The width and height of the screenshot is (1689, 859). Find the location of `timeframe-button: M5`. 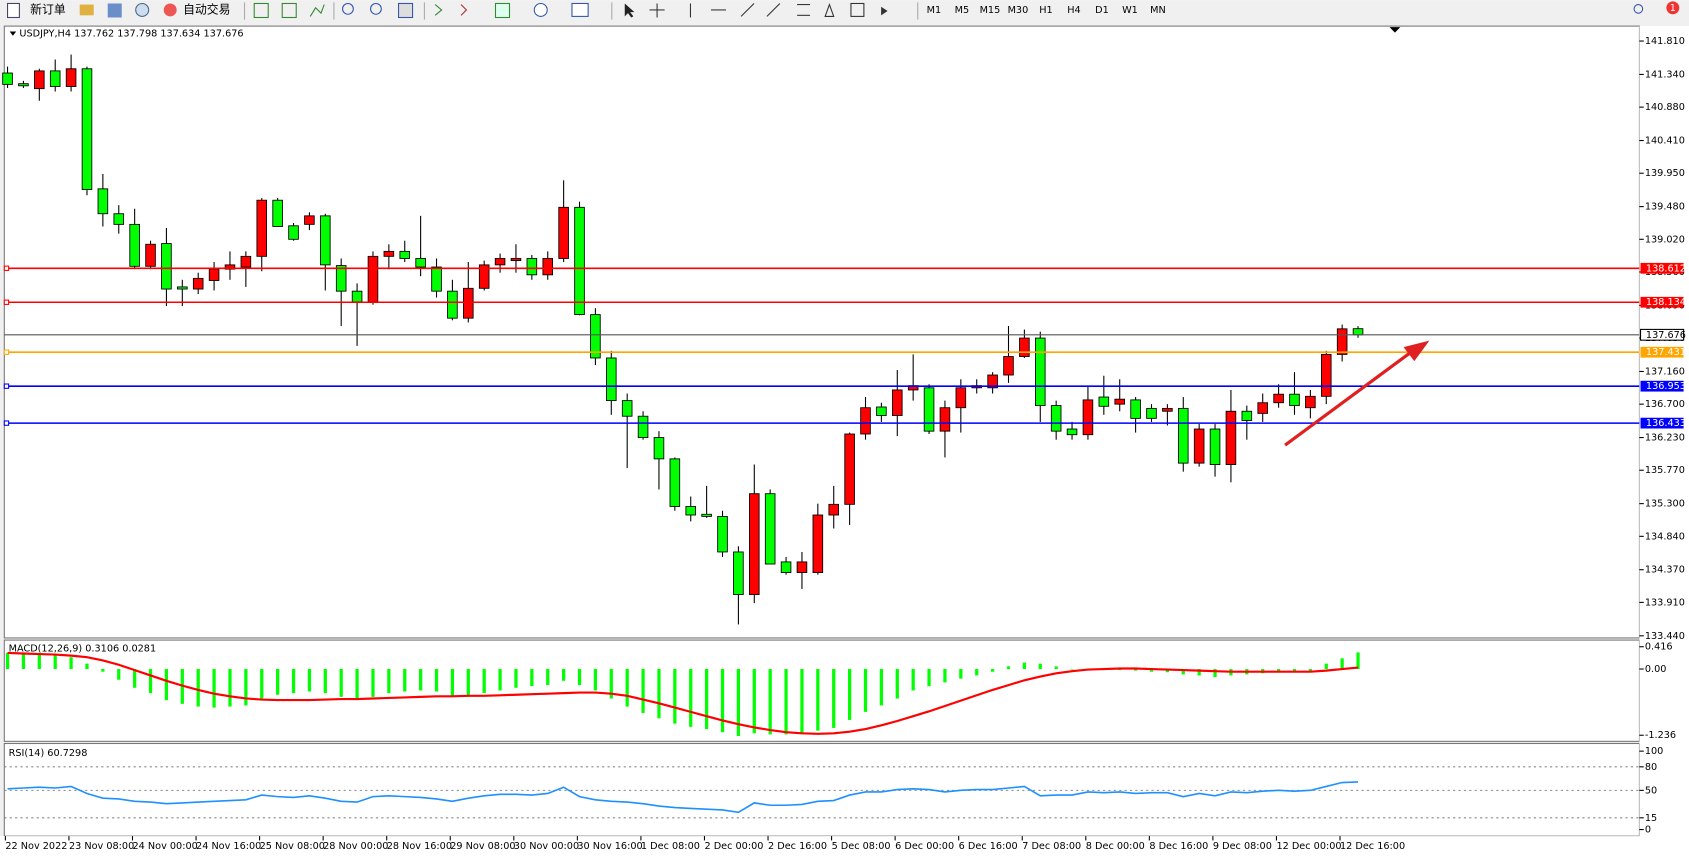

timeframe-button: M5 is located at coordinates (962, 10).